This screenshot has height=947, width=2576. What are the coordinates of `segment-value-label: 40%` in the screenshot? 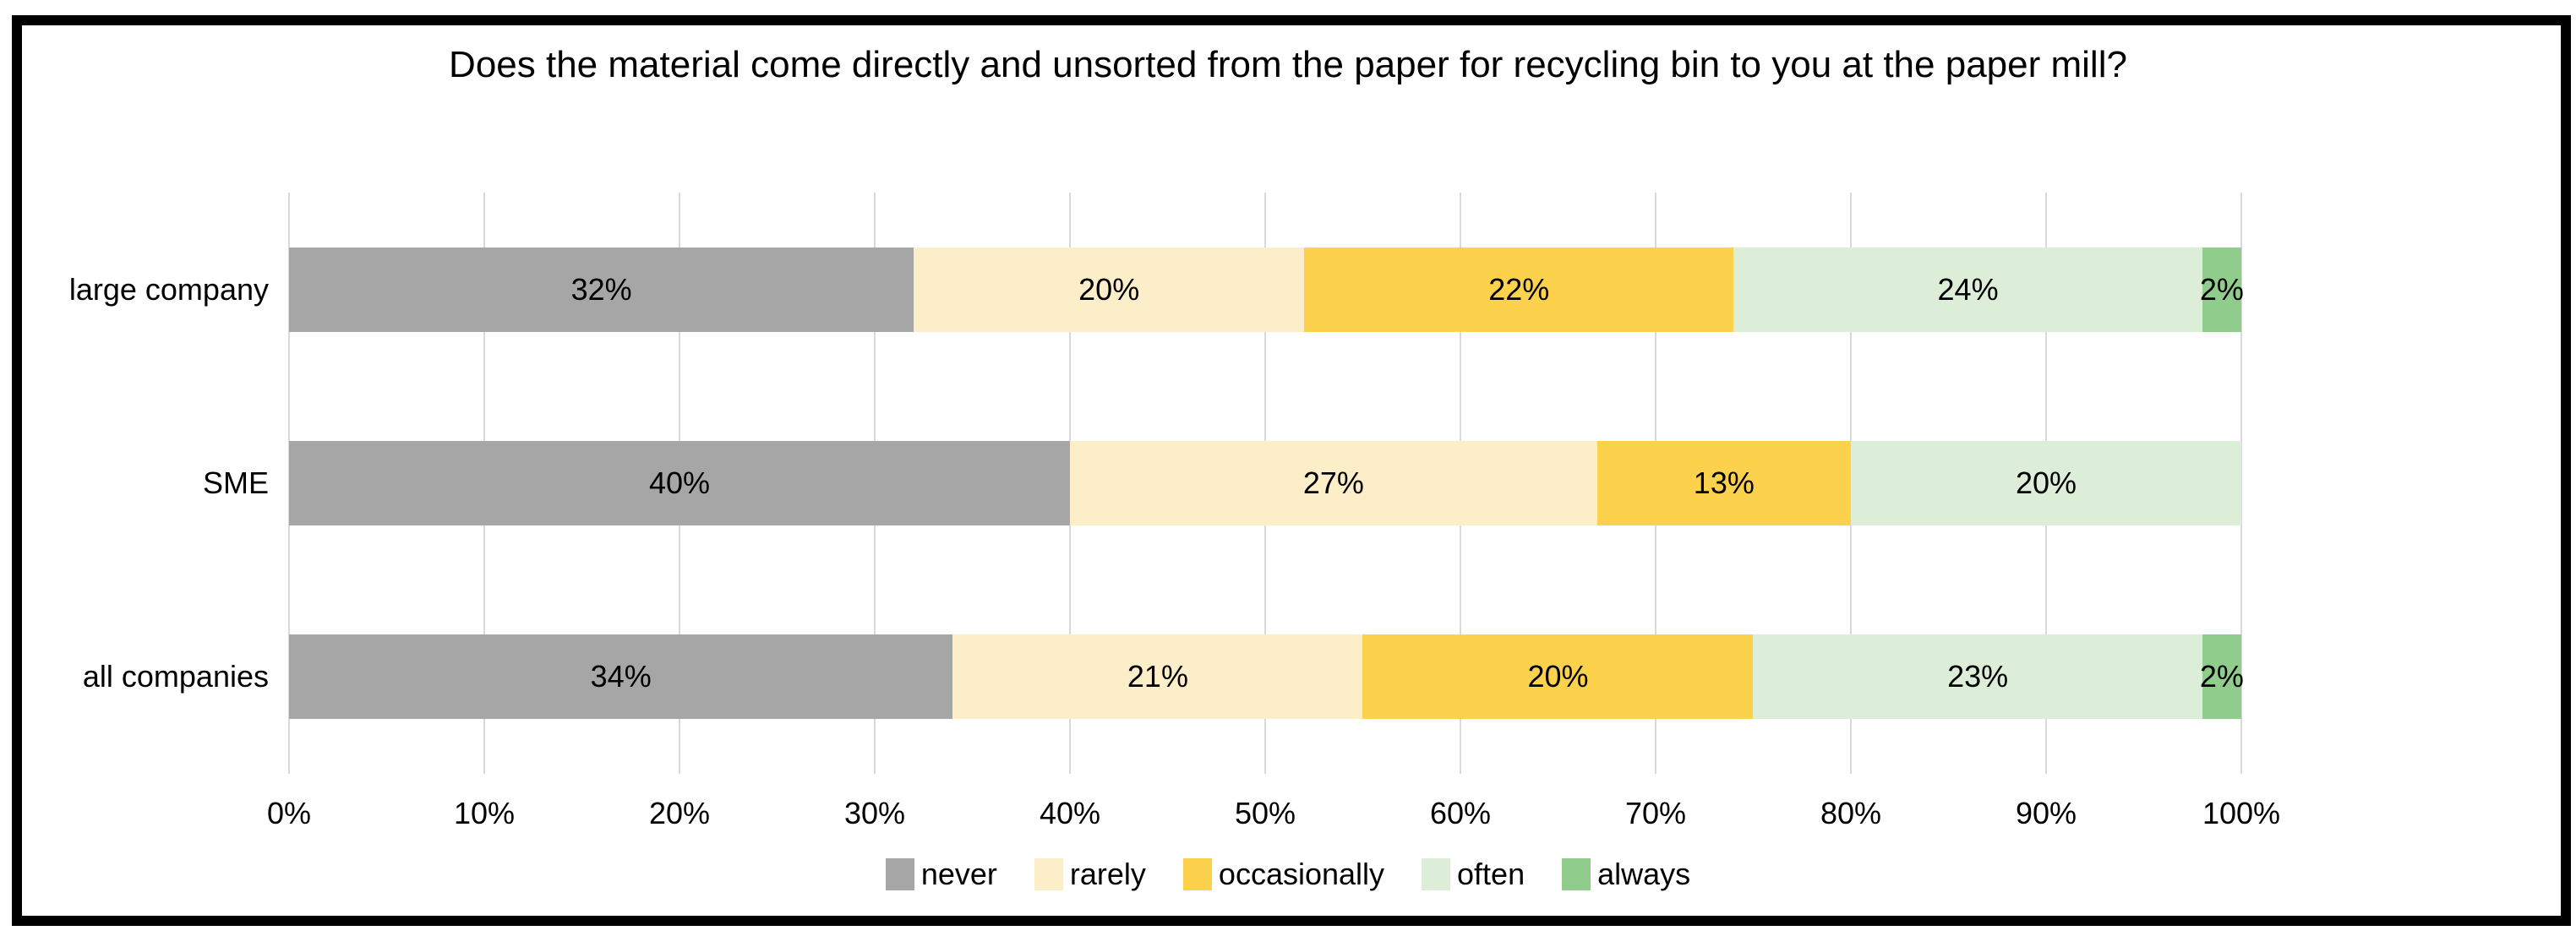 It's located at (679, 482).